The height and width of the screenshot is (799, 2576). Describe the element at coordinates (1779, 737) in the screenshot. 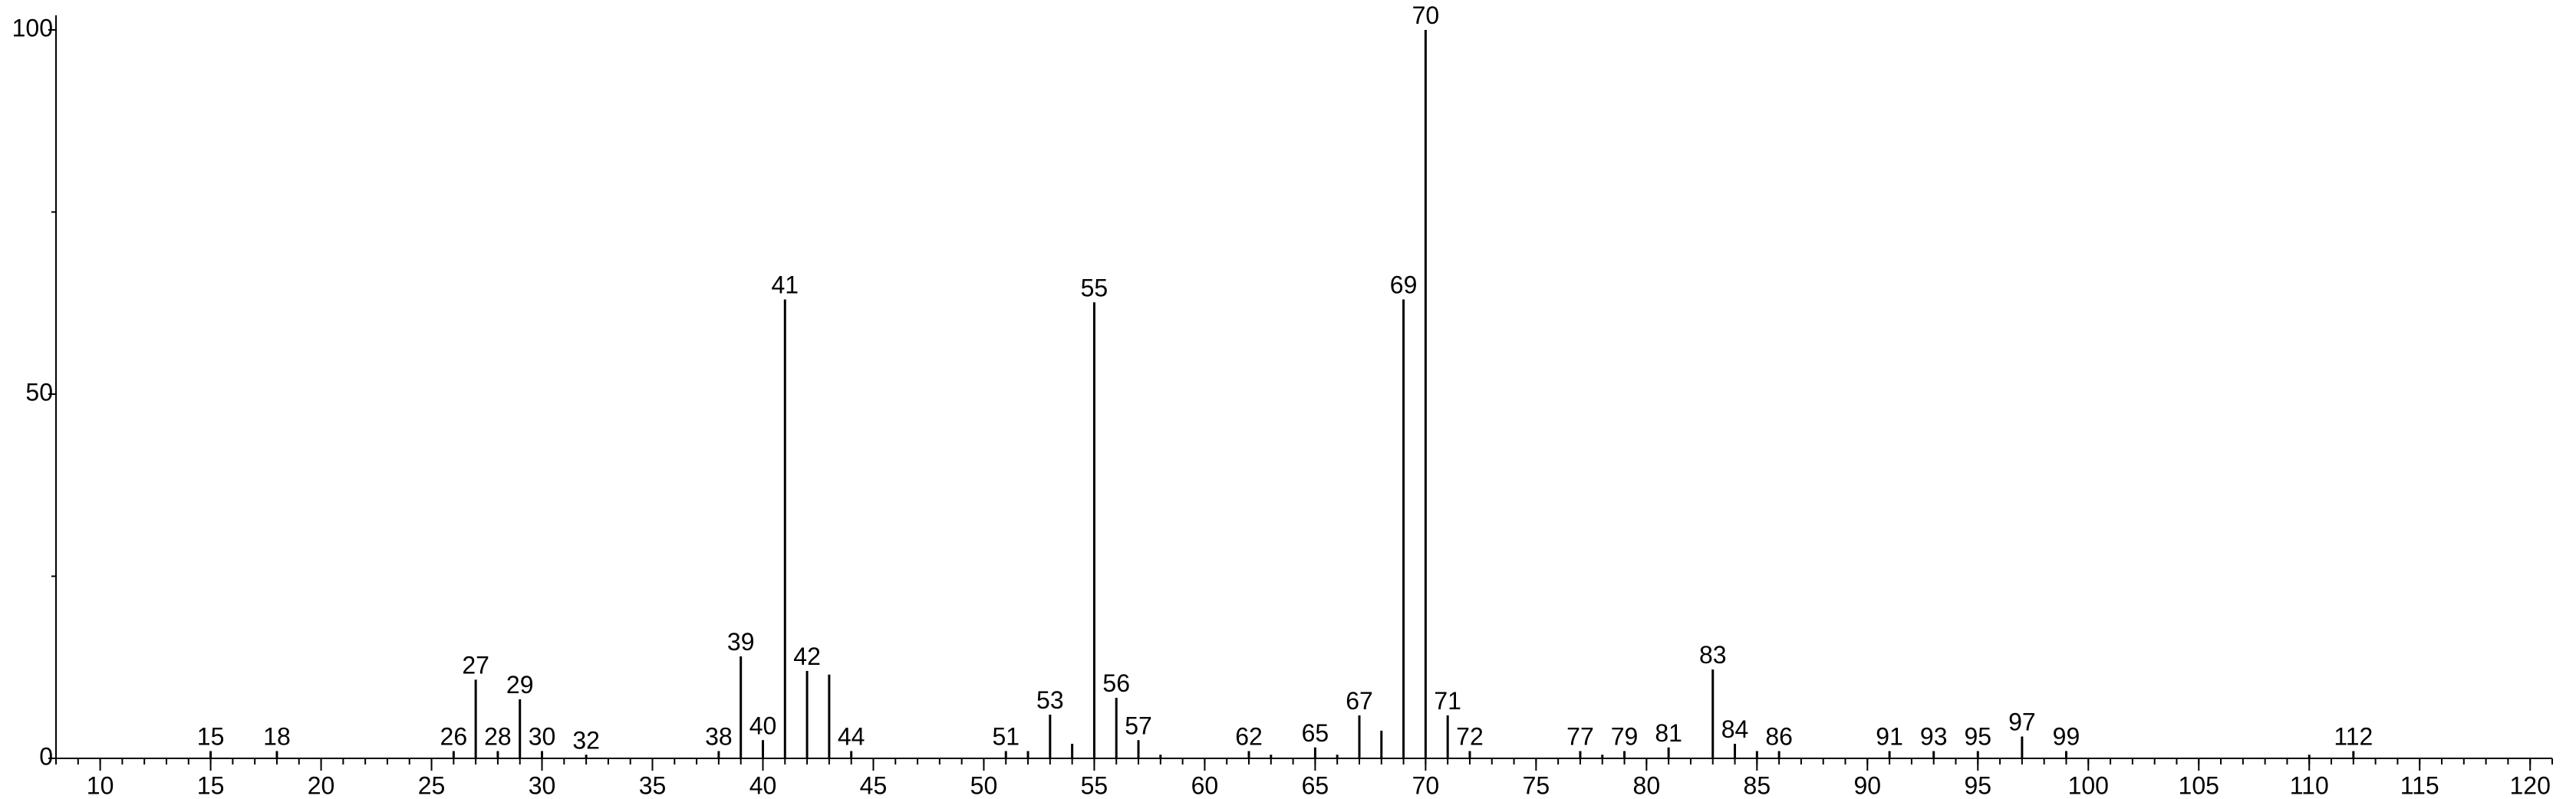

I see `peak-label: 86` at that location.